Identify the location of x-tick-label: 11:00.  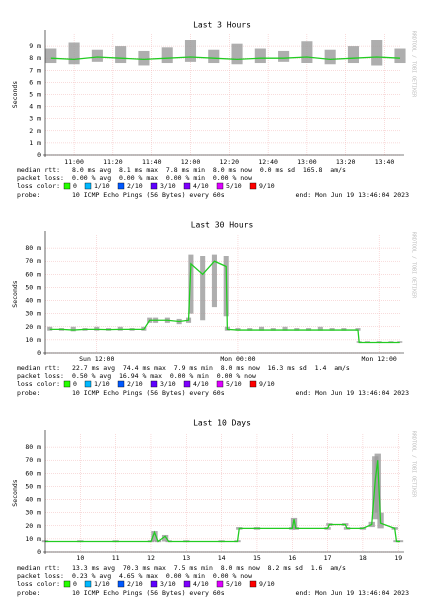
(74, 162).